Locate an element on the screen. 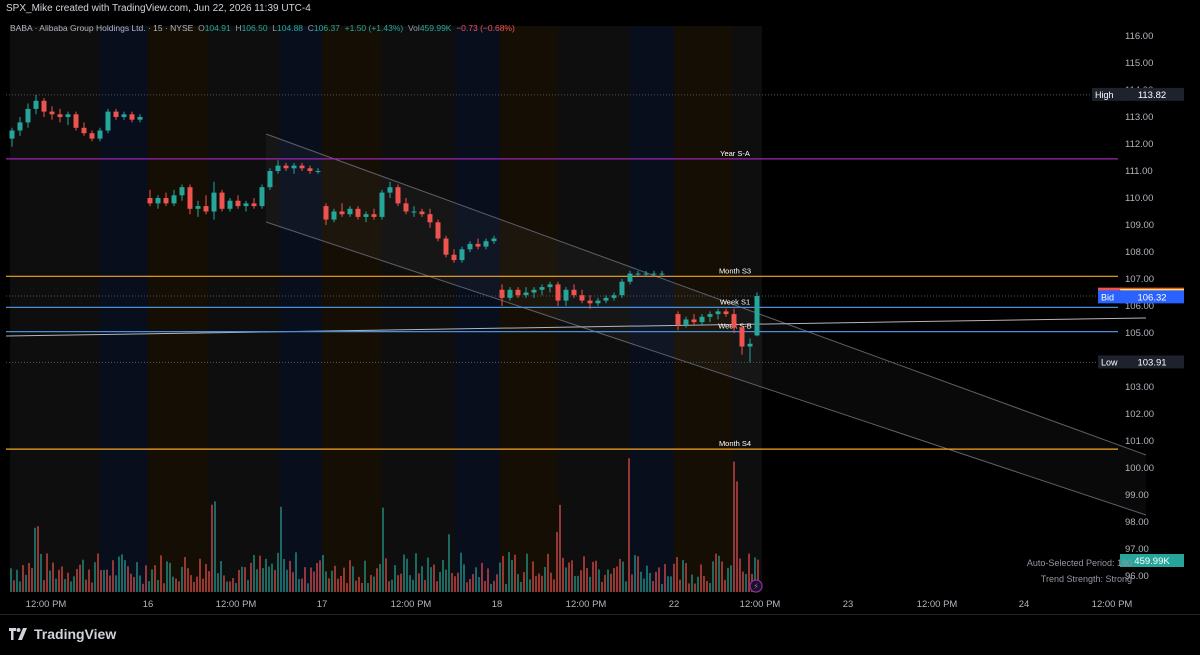  x-tick-label: 24 is located at coordinates (1024, 604).